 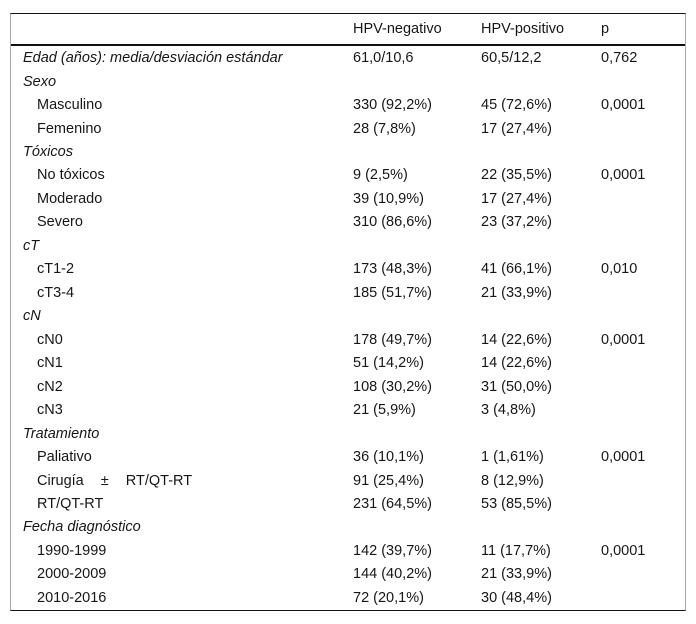 I want to click on hpv-negative-value: 144 (40,2%), so click(x=392, y=574).